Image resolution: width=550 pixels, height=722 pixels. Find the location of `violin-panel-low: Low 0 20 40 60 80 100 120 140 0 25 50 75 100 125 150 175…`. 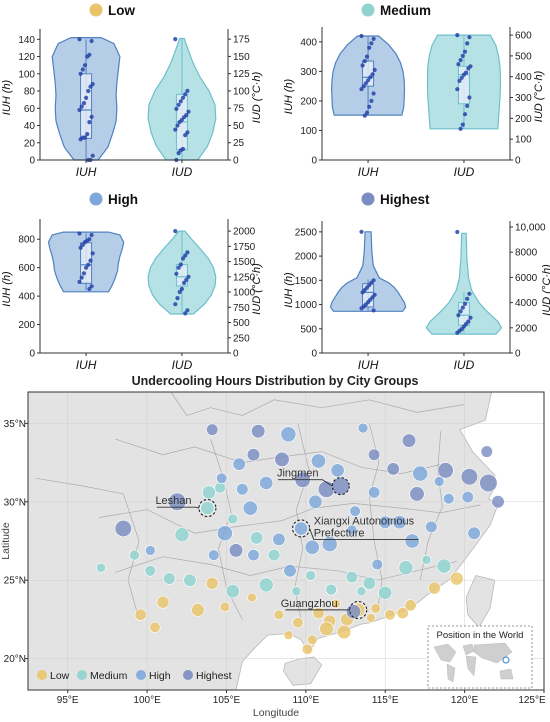

violin-panel-low: Low 0 20 40 60 80 100 120 140 0 25 50 75 100 125 150 175… is located at coordinates (132, 91).